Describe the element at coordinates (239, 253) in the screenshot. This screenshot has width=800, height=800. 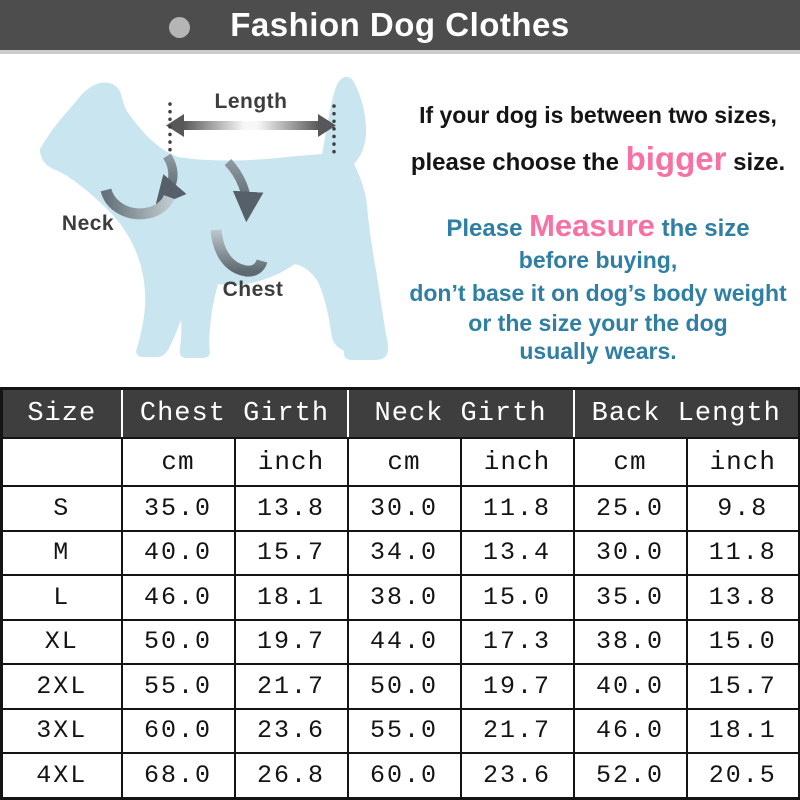
I see `chest-band-icon` at that location.